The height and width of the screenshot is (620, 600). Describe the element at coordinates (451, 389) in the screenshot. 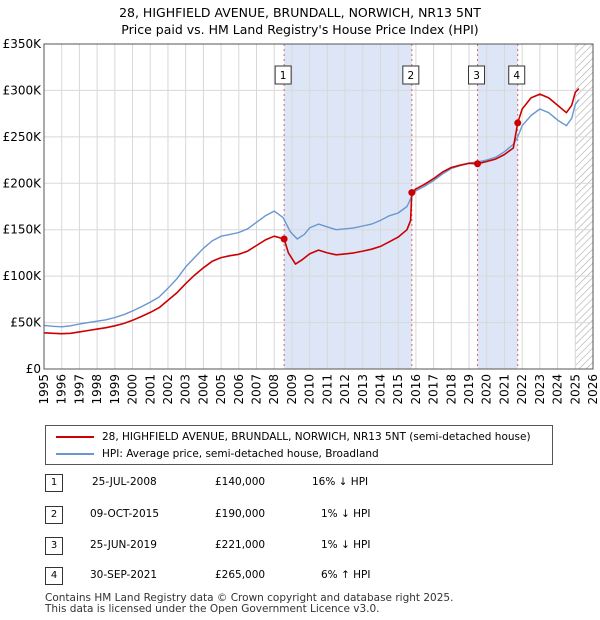

I see `x-tick-label: 2018` at that location.